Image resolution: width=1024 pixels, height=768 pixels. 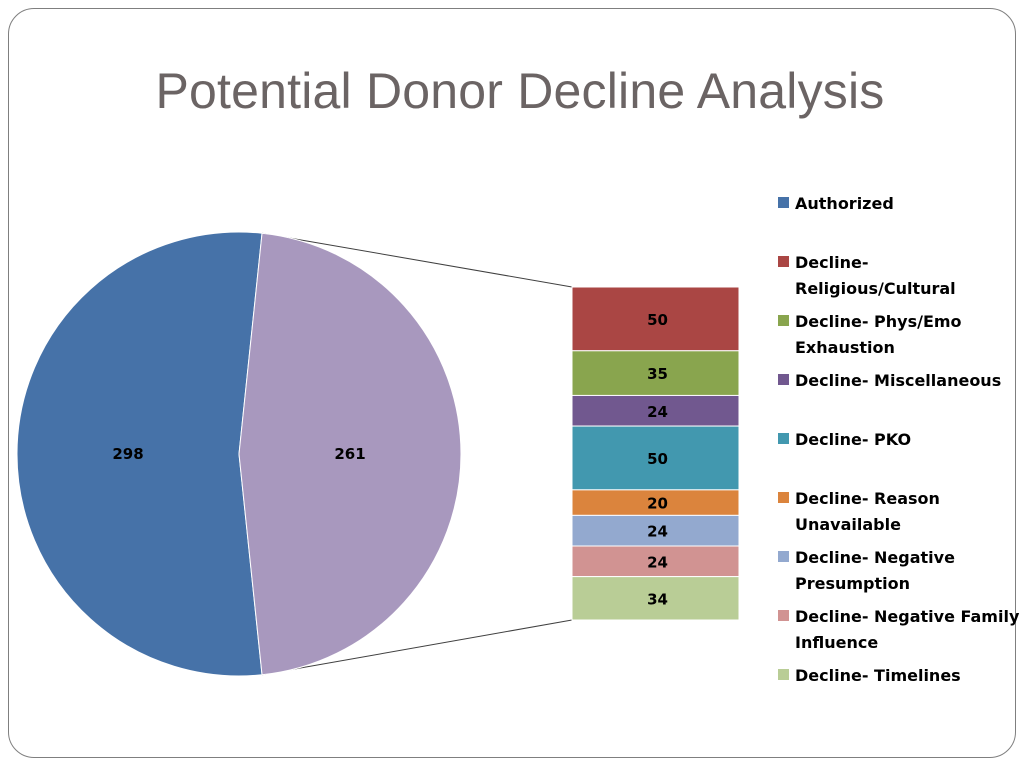 What do you see at coordinates (899, 629) in the screenshot?
I see `legend-item: Decline- Negative Family Influence` at bounding box center [899, 629].